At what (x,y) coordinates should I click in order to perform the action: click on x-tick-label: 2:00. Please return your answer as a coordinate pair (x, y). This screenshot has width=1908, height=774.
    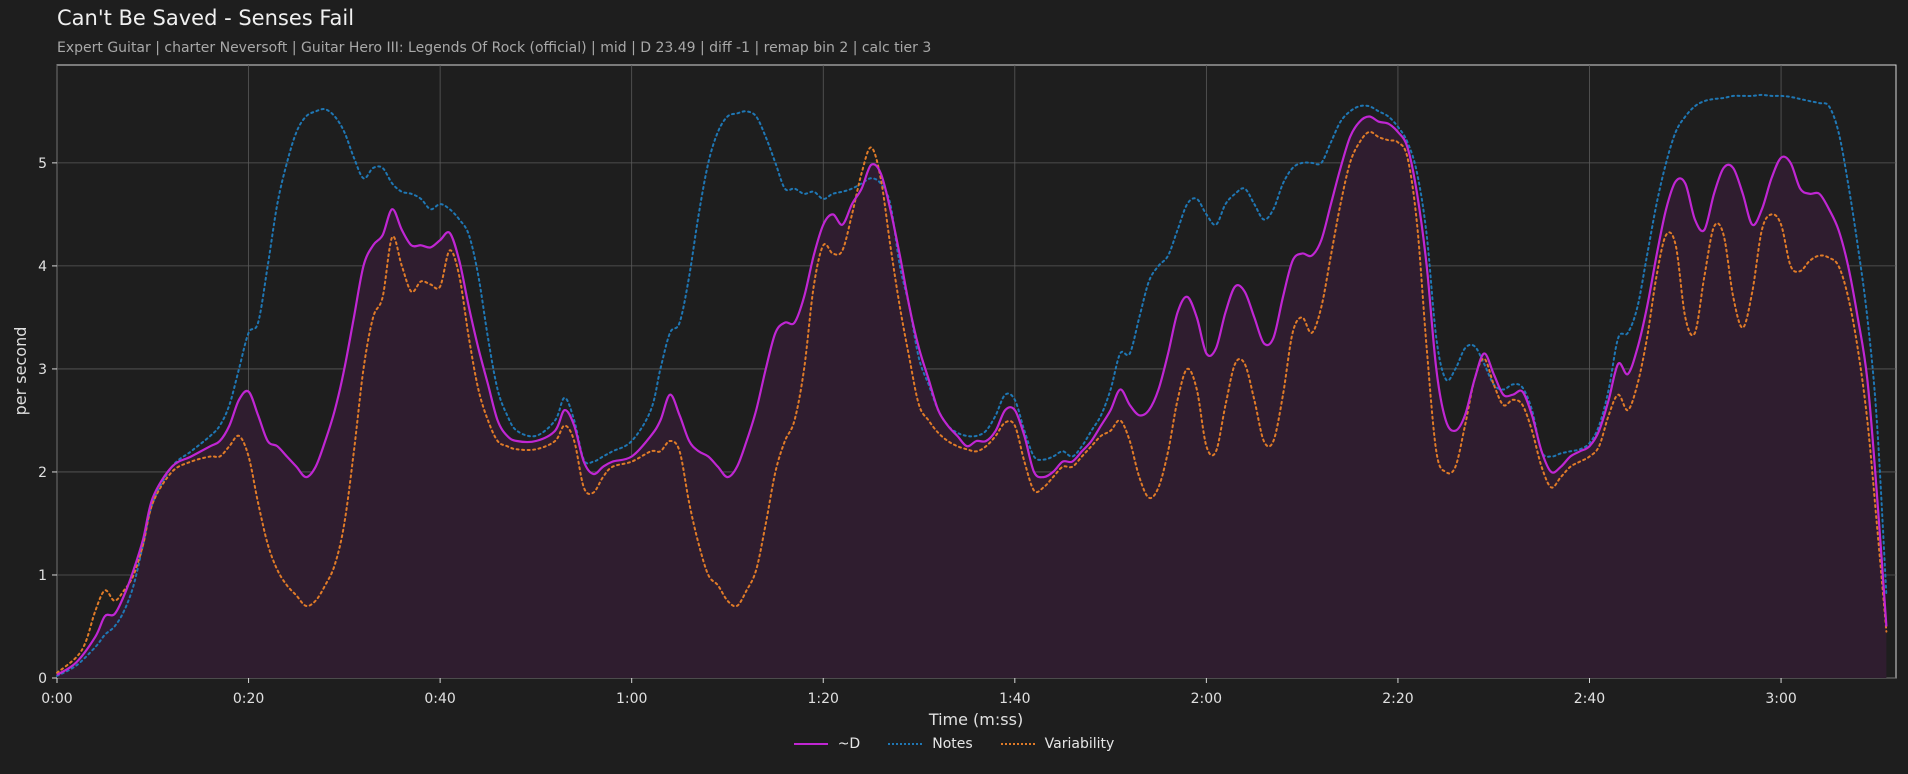
    Looking at the image, I should click on (1206, 699).